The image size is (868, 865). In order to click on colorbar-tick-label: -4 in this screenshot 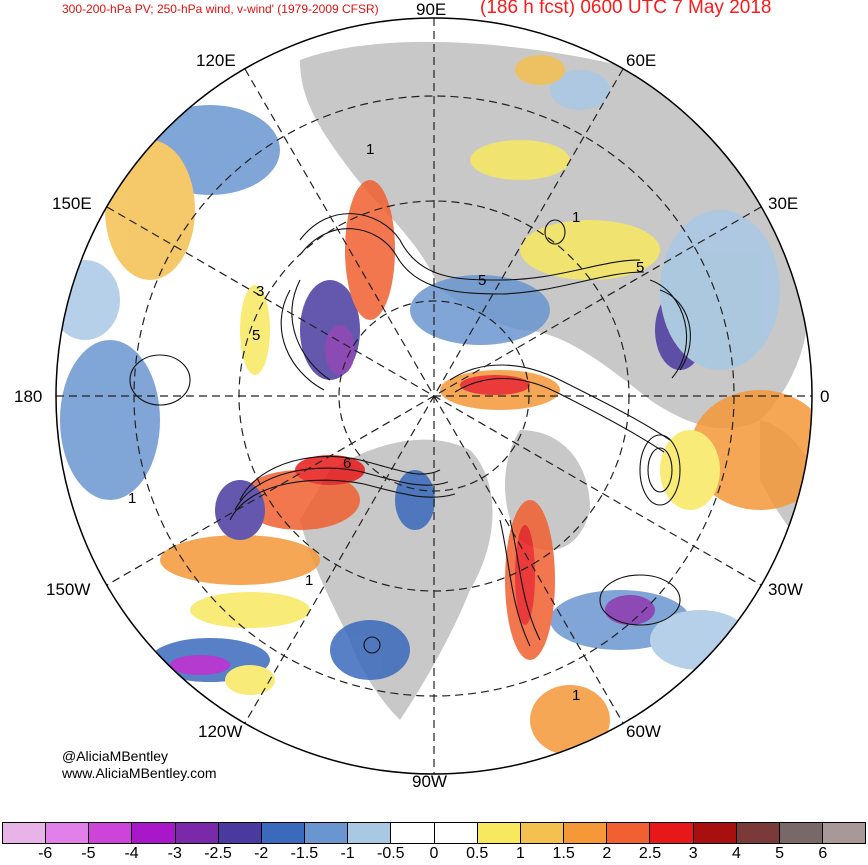, I will do `click(131, 853)`.